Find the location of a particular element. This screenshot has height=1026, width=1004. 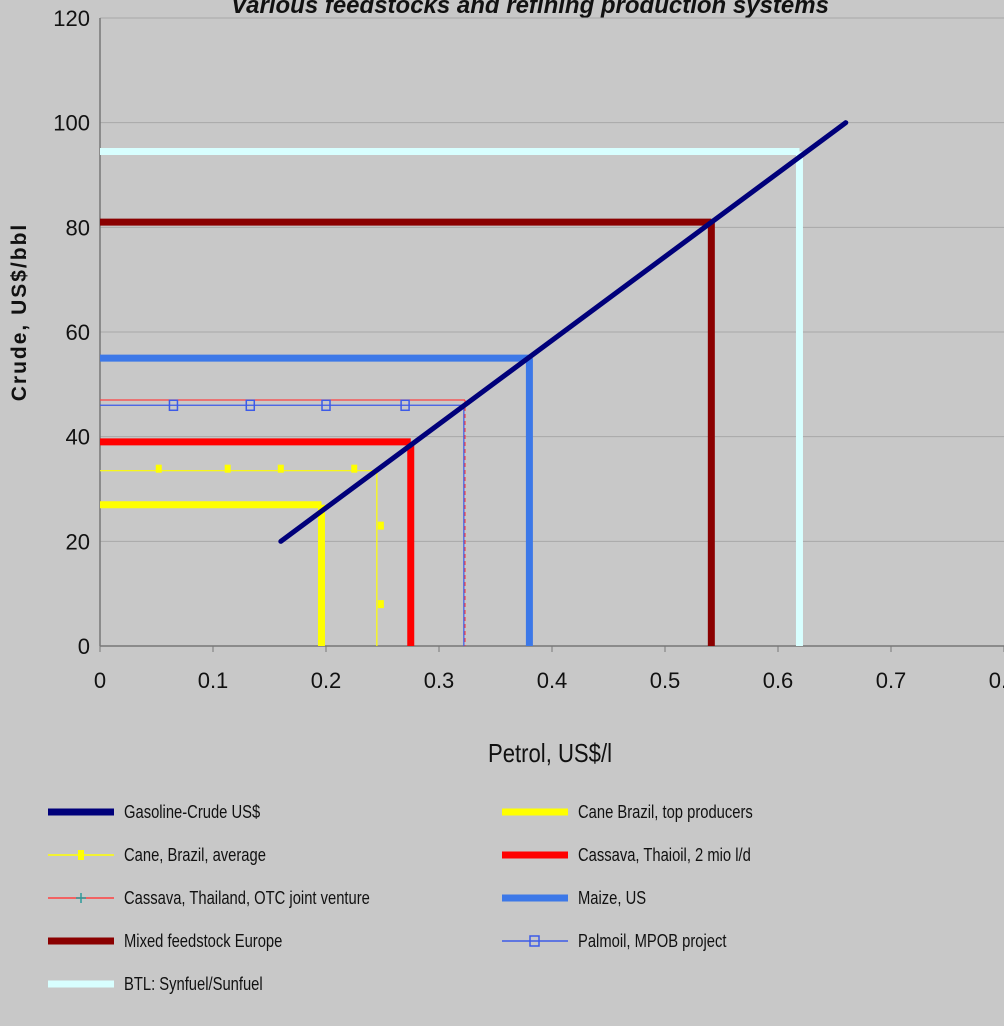

y-tick-label: 80 is located at coordinates (78, 227).